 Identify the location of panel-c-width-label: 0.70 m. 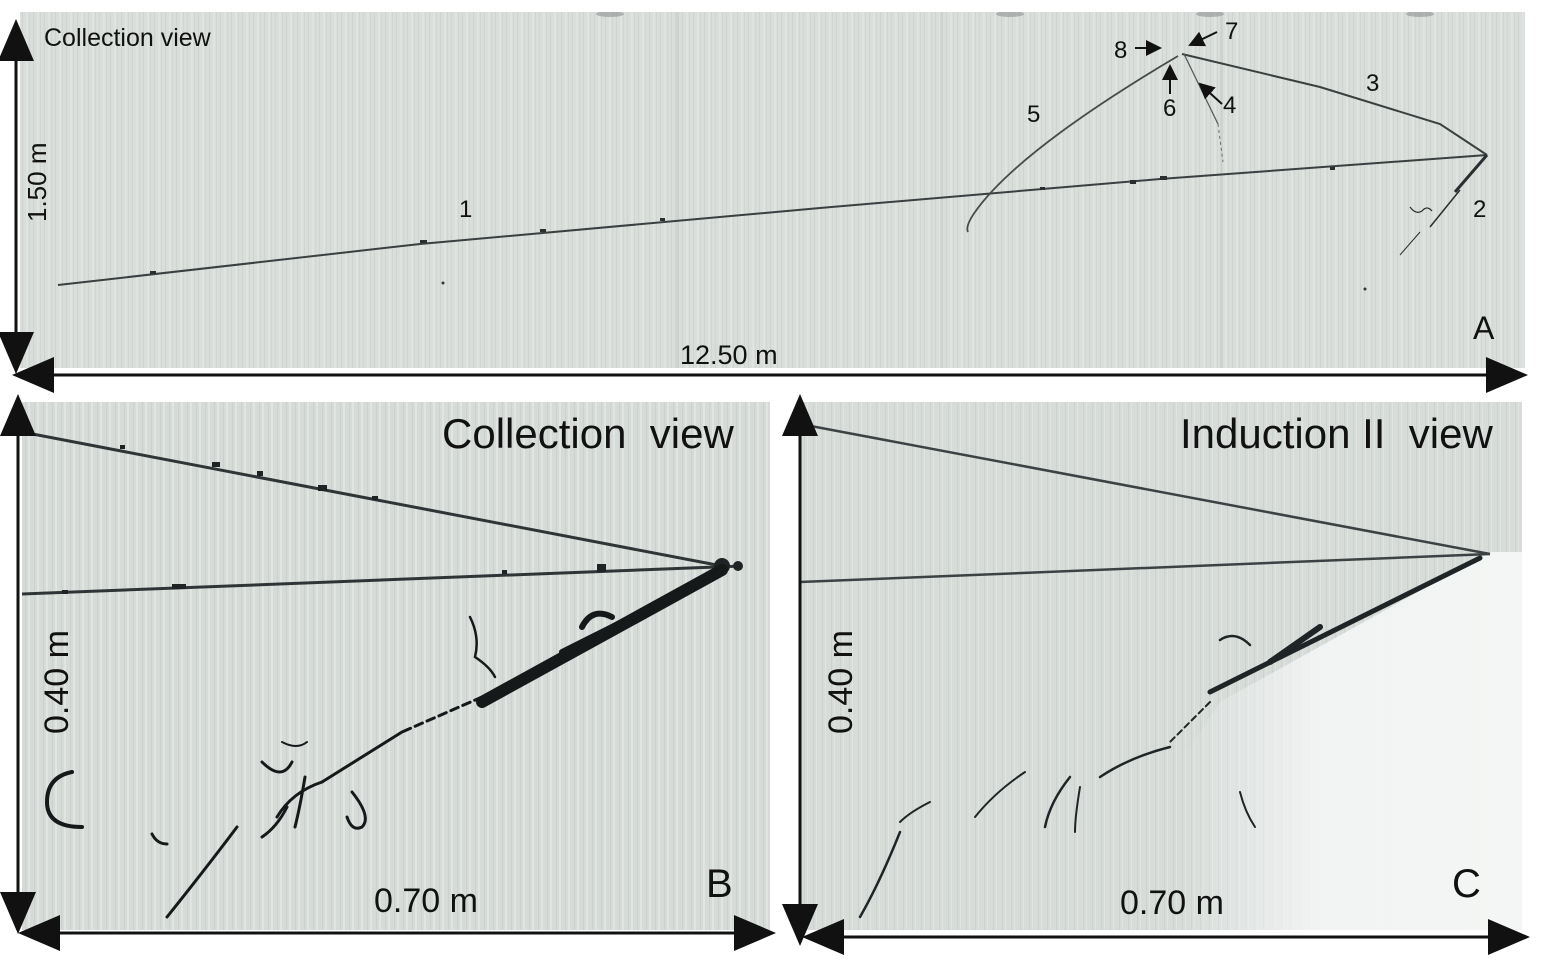
(1172, 903).